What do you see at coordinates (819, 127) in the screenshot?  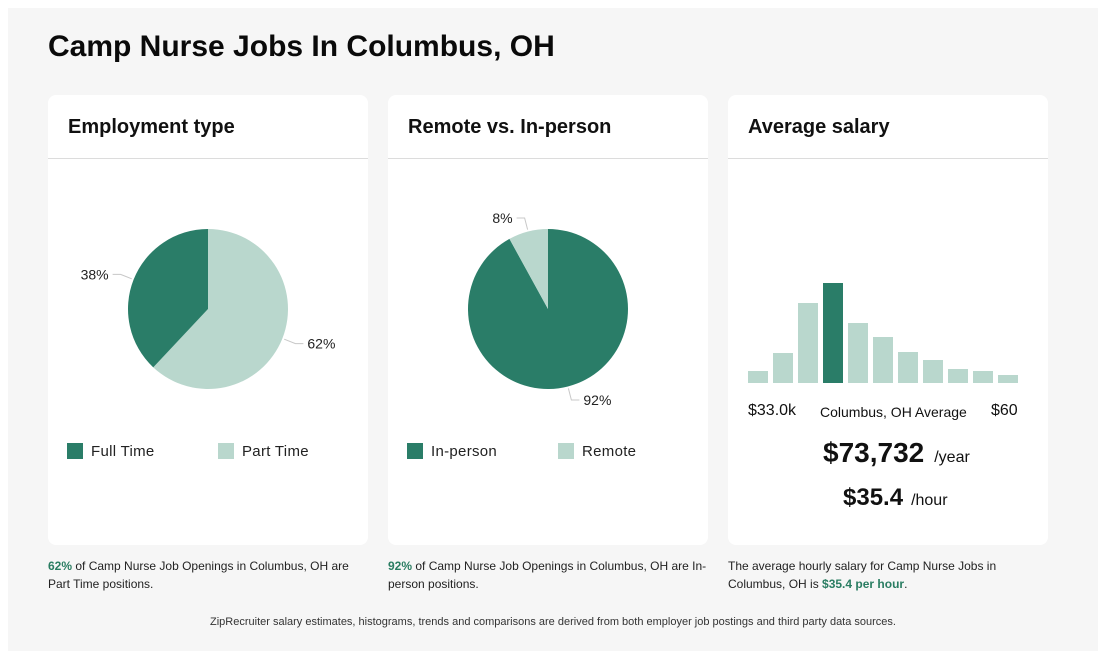 I see `salary-title: Average salary` at bounding box center [819, 127].